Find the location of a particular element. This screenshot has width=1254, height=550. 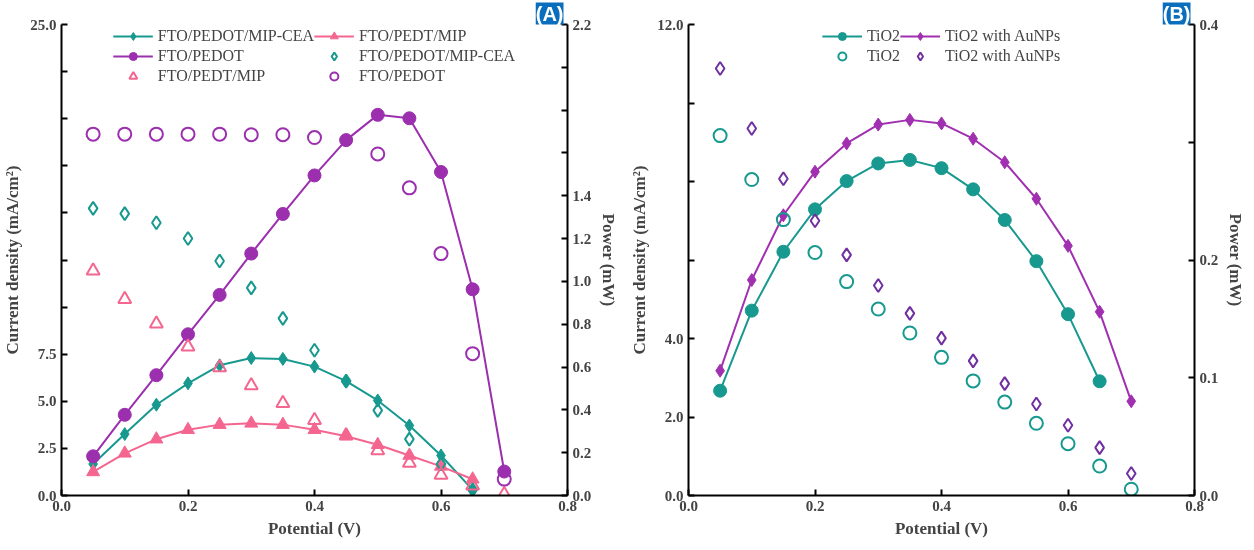

y-tick-label: 12.0 is located at coordinates (670, 24).